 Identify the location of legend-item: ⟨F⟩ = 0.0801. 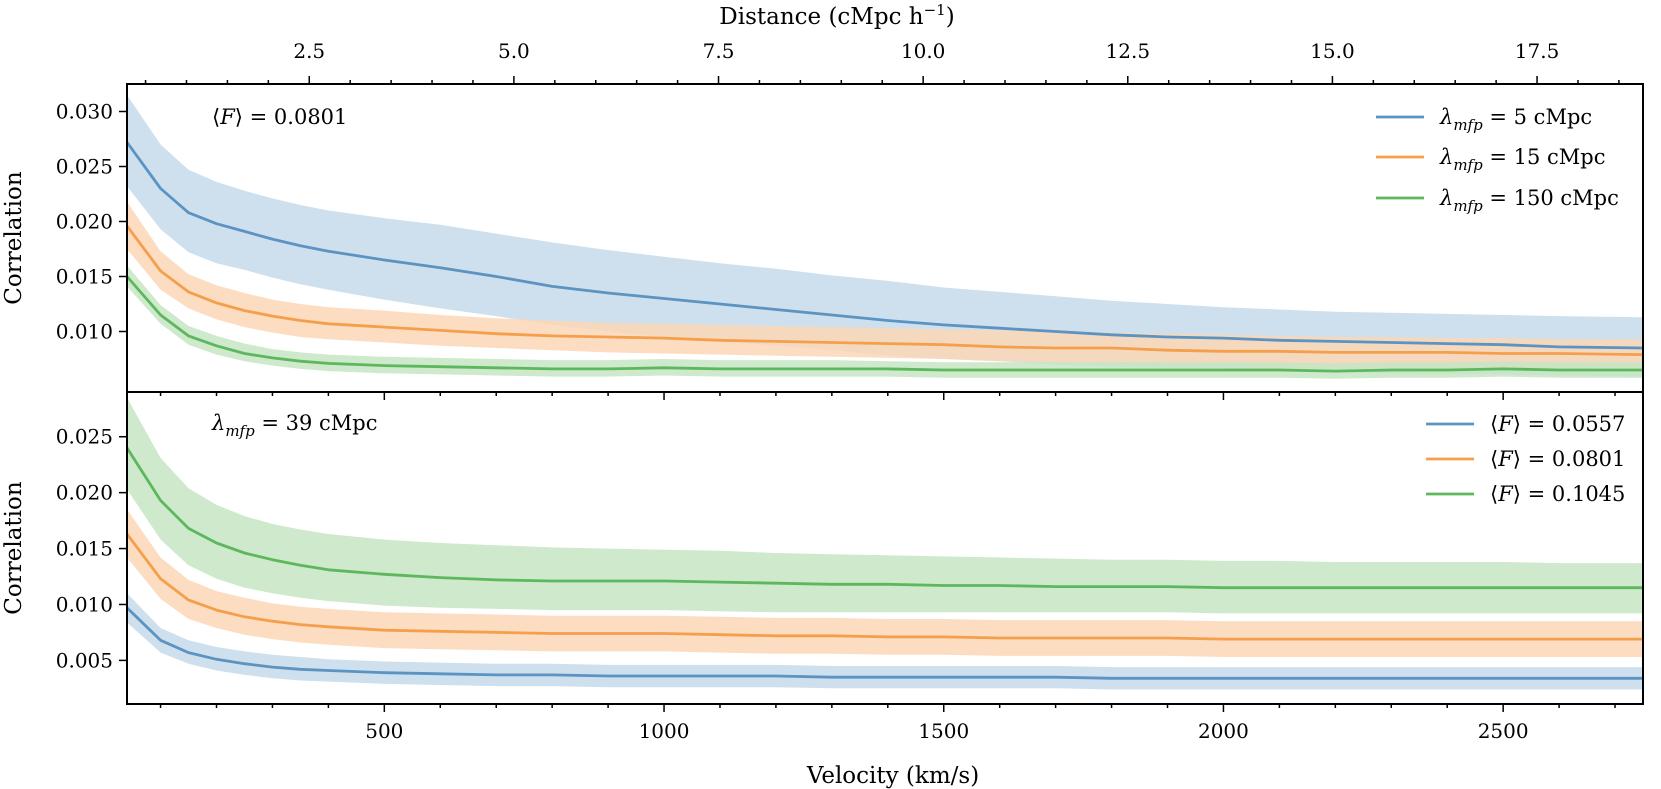
(1525, 459).